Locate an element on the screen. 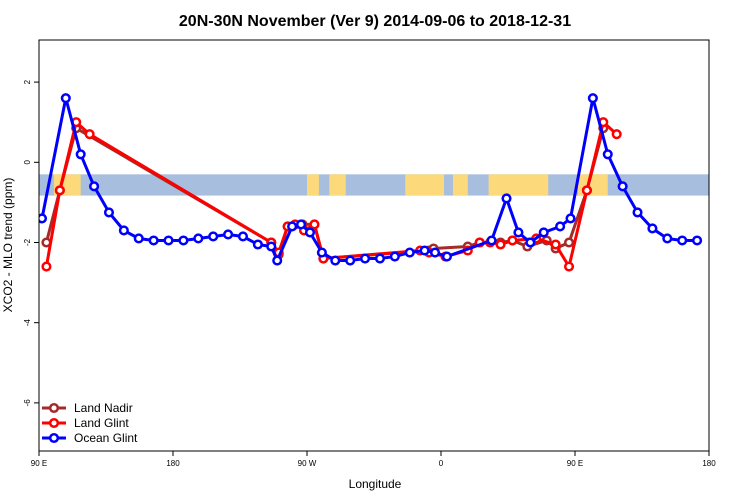 The image size is (750, 500). world-map-band is located at coordinates (374, 185).